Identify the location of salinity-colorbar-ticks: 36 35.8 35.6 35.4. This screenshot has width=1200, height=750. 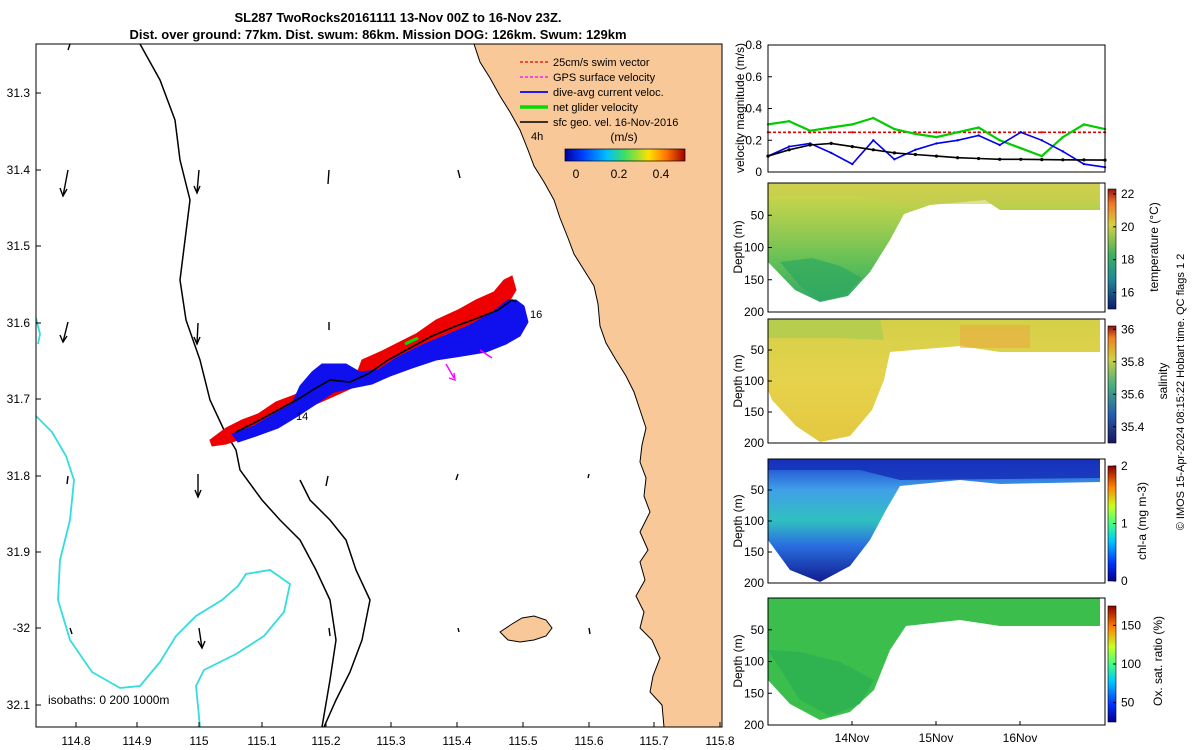
(1129, 378).